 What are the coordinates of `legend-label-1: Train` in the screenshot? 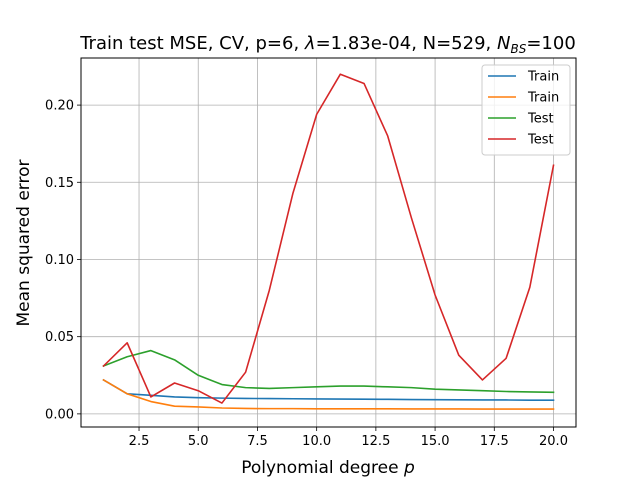 It's located at (543, 77).